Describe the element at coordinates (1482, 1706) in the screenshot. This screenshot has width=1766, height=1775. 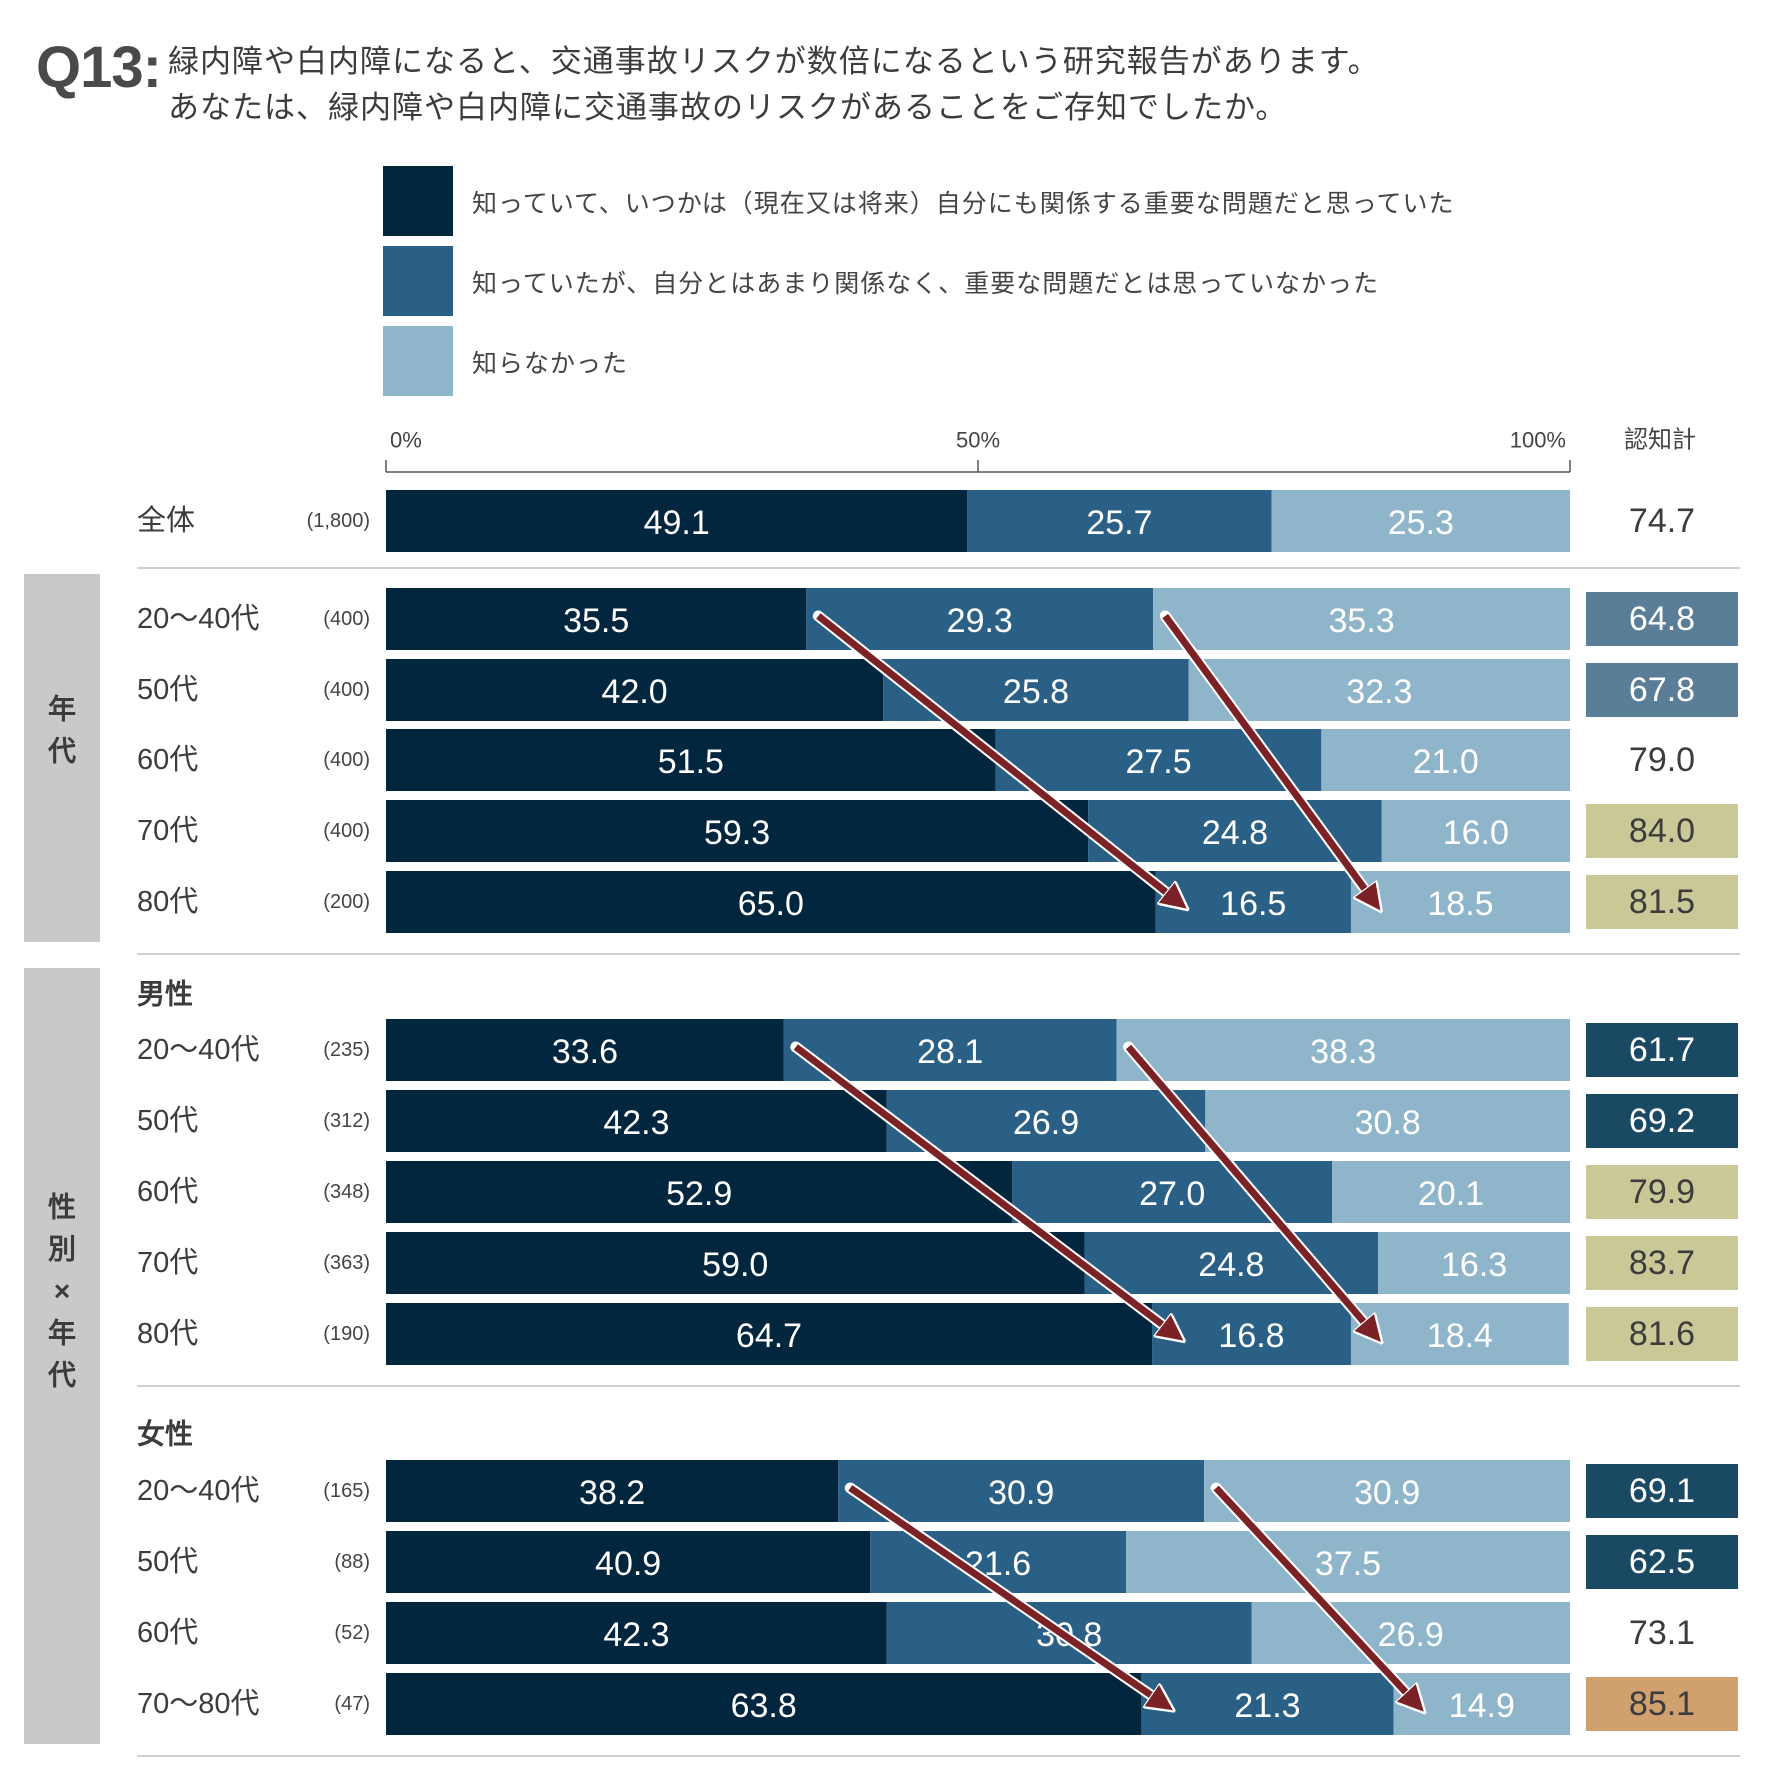
I see `bar-value-label: 14.9` at that location.